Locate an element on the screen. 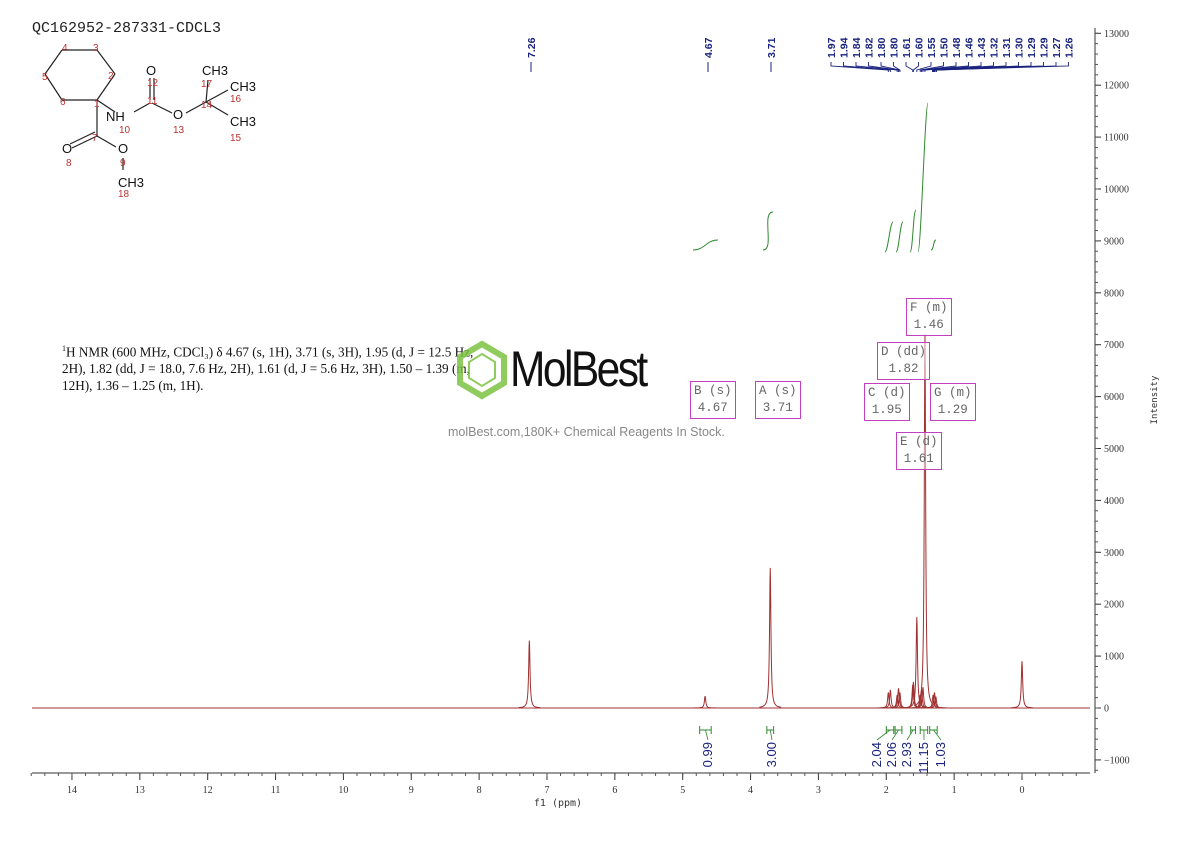  atom-group-nh: NH is located at coordinates (115, 116).